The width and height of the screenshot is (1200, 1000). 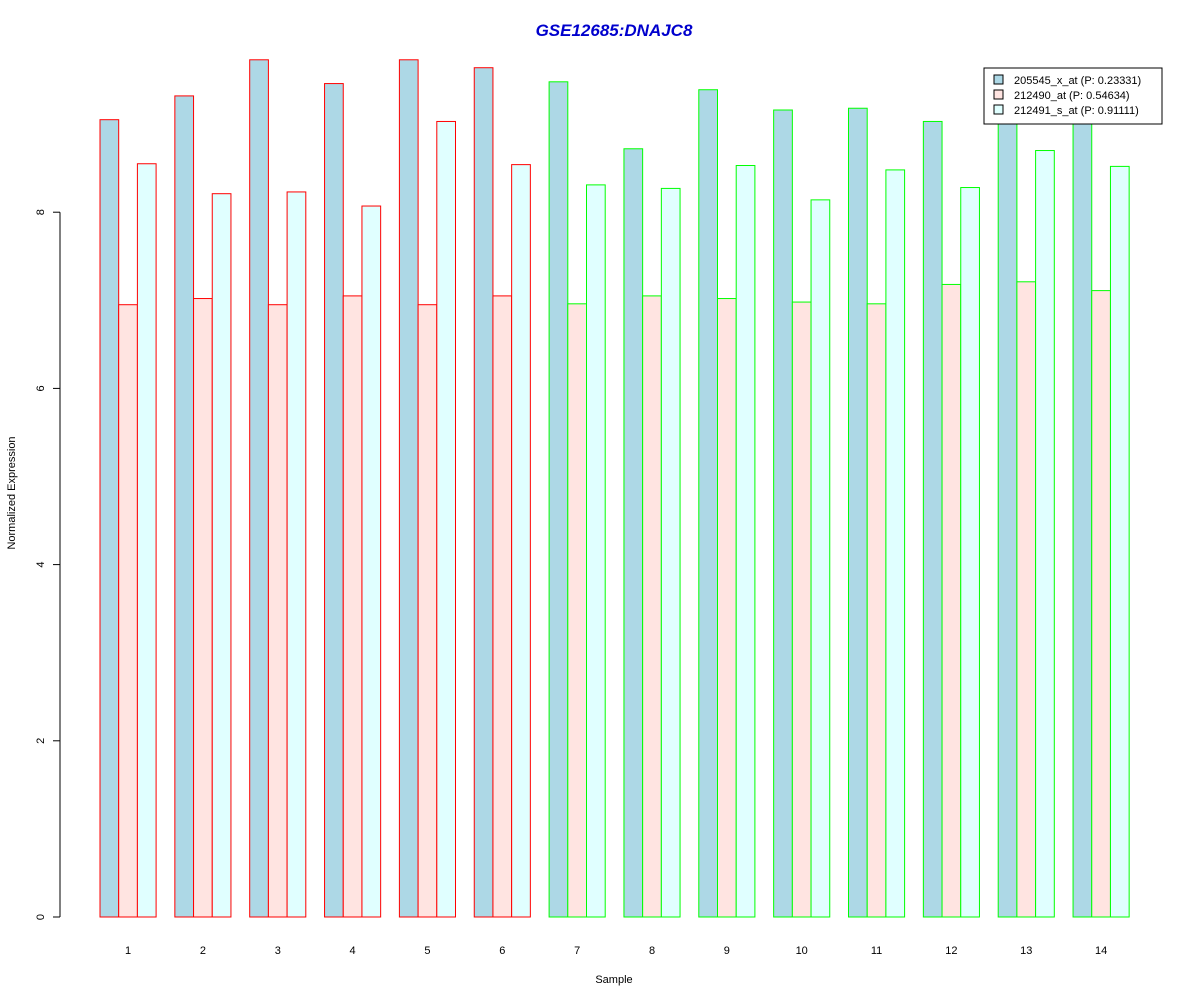 I want to click on x-tick-label: 5, so click(x=427, y=951).